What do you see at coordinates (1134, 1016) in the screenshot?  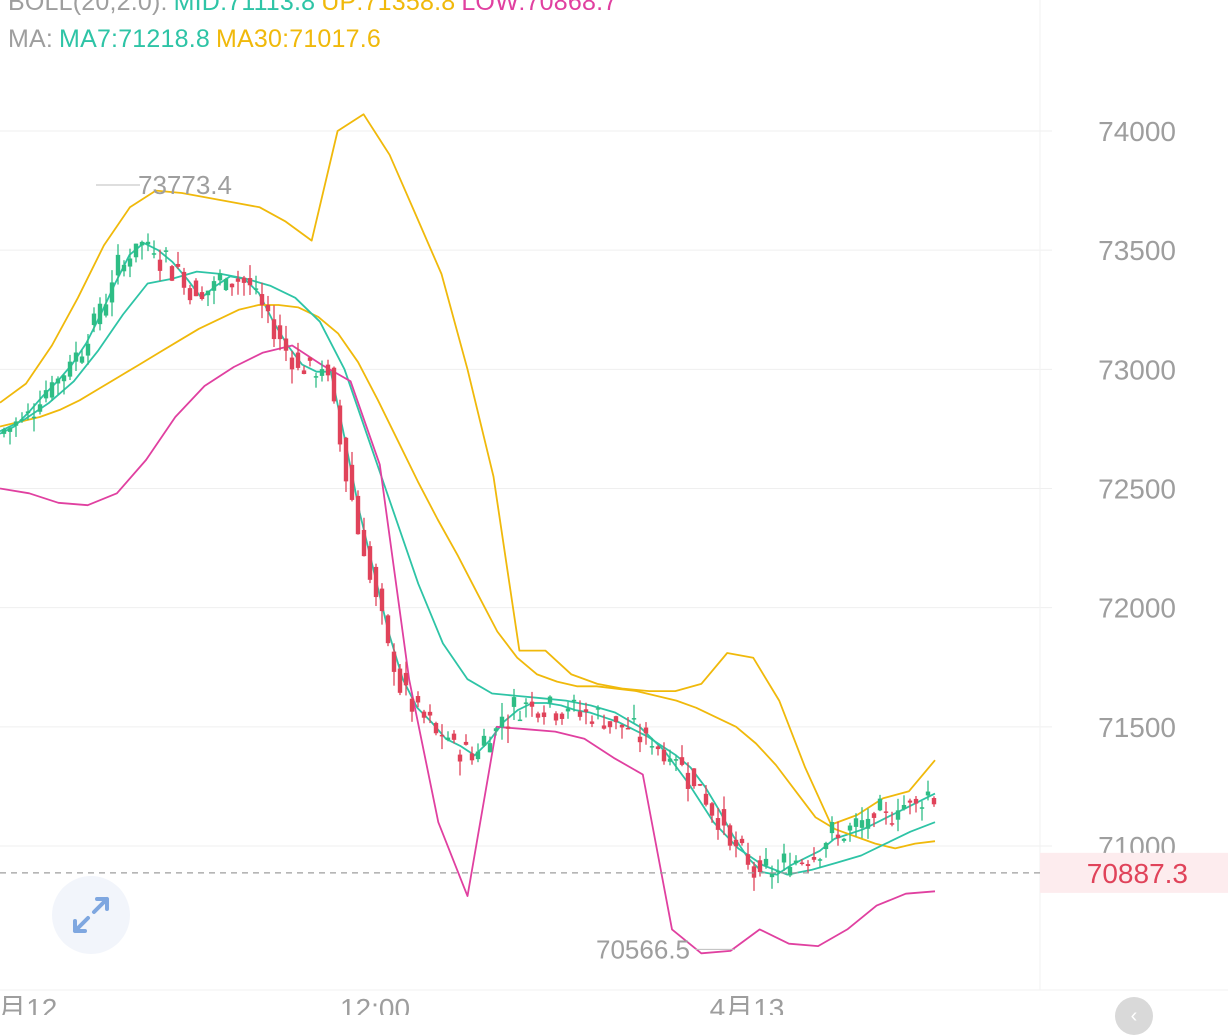 I see `chevron-icon: ‹` at bounding box center [1134, 1016].